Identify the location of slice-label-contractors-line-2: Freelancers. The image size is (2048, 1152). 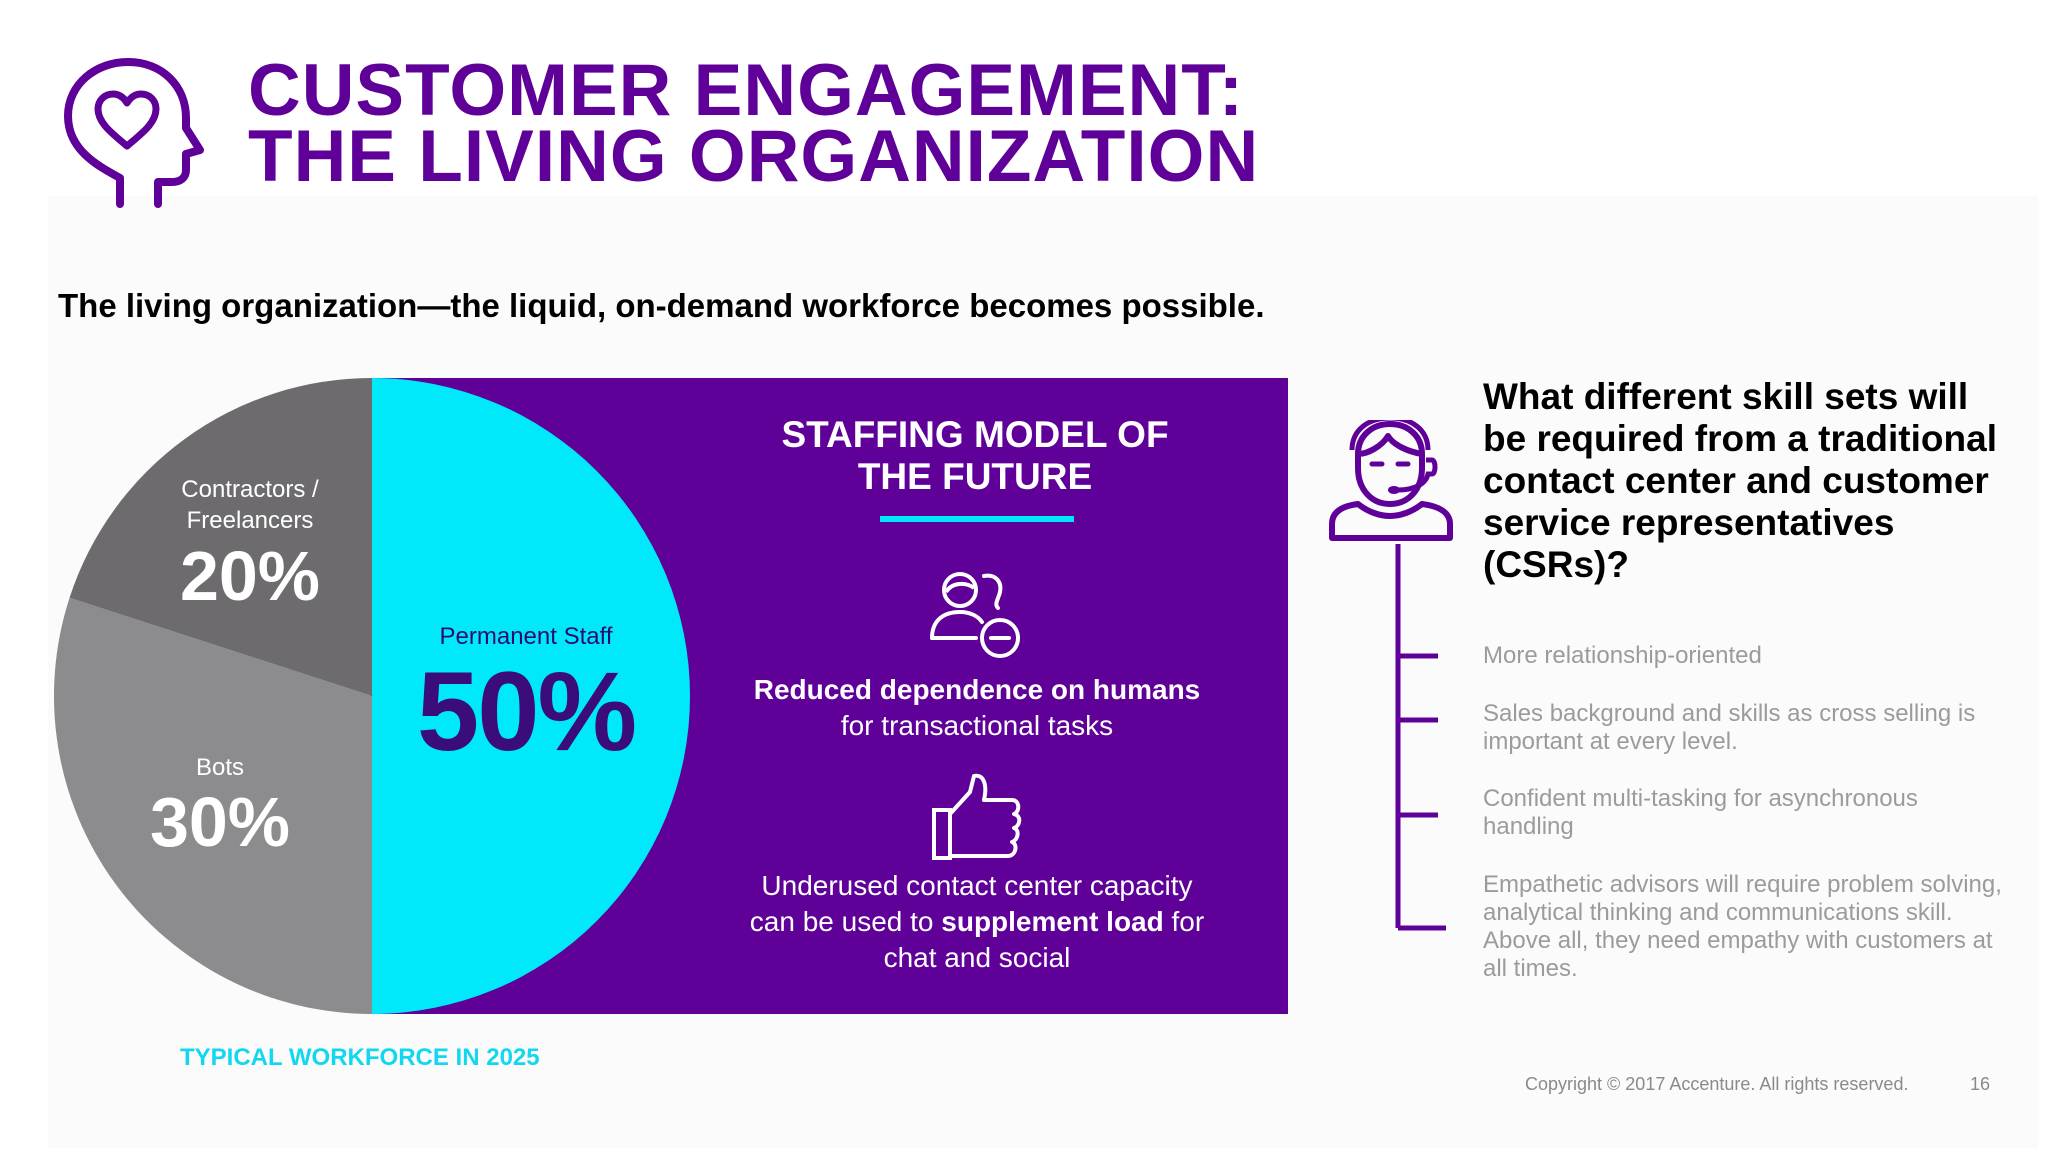
(250, 520).